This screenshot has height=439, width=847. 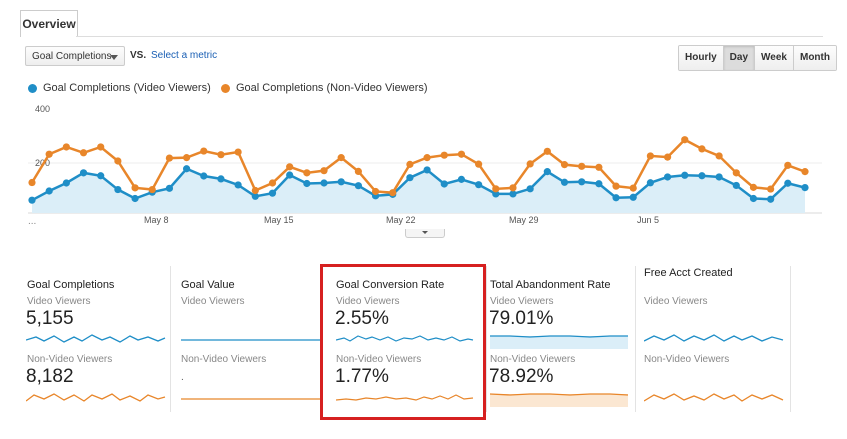 I want to click on metric-dropdown: Goal Completions, so click(x=75, y=56).